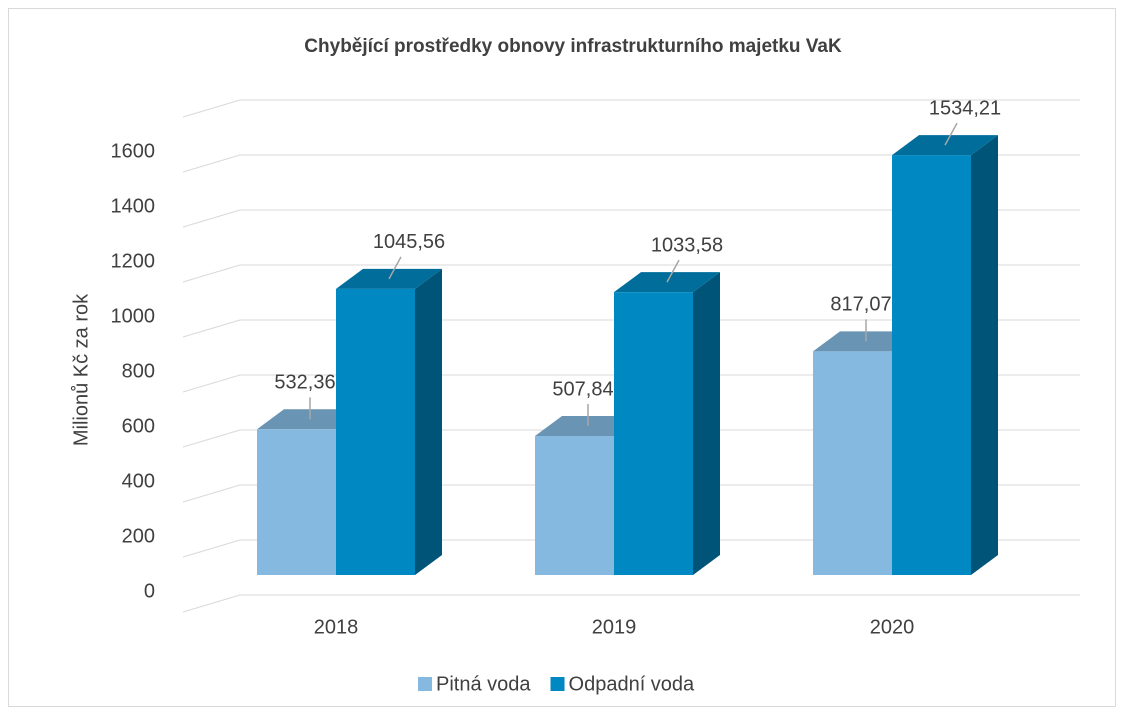  Describe the element at coordinates (687, 245) in the screenshot. I see `data-label: 1033,58` at that location.